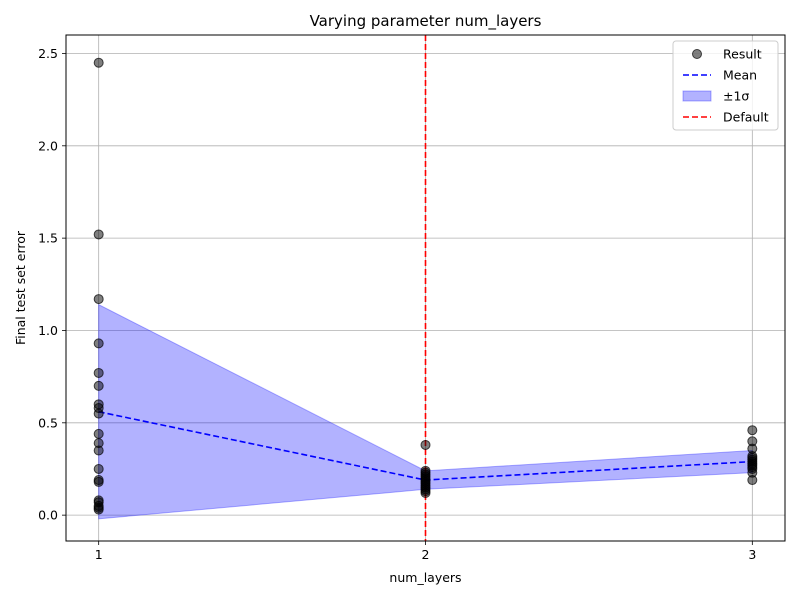 The width and height of the screenshot is (800, 600). Describe the element at coordinates (426, 21) in the screenshot. I see `chart-title: Varying parameter num_layers` at that location.